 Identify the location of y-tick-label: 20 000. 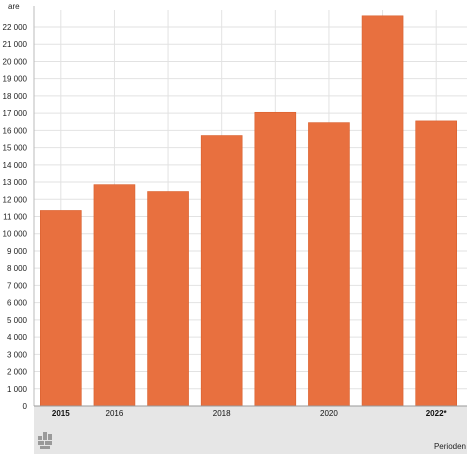
(15, 61).